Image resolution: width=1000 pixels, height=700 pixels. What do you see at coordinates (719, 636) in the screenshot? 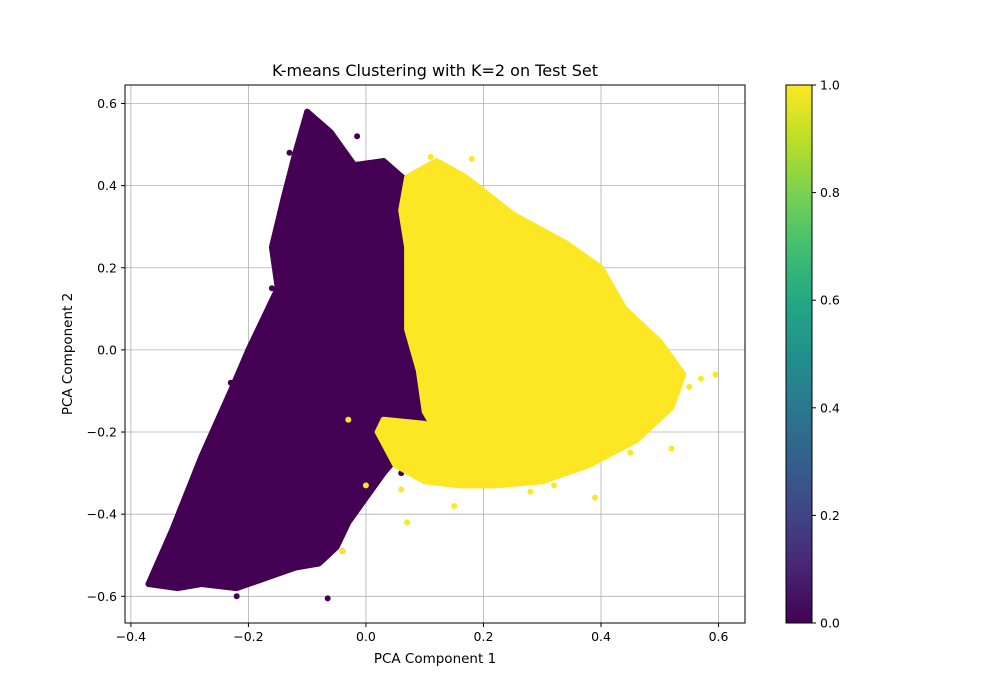
I see `x-tick-label: 0.6` at bounding box center [719, 636].